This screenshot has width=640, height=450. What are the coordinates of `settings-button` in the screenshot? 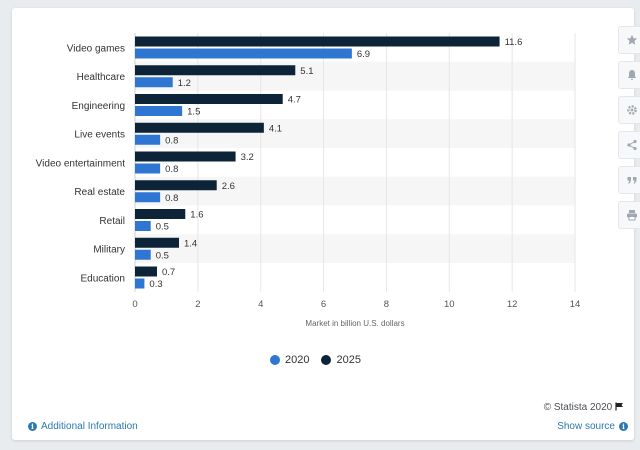 It's located at (629, 110).